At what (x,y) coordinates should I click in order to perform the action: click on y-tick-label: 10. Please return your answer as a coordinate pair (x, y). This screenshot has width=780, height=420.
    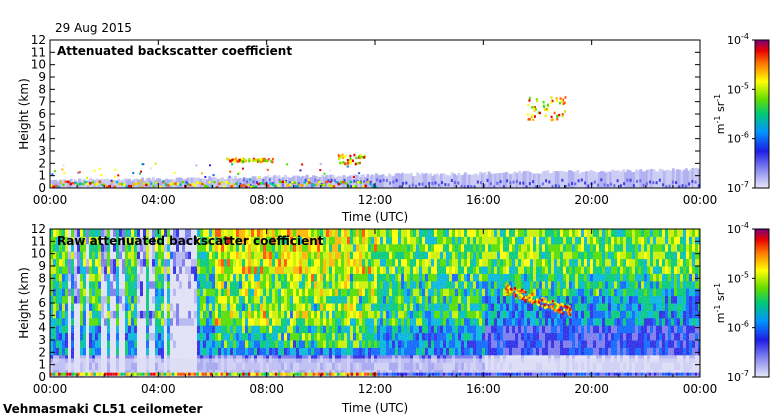
    Looking at the image, I should click on (38, 65).